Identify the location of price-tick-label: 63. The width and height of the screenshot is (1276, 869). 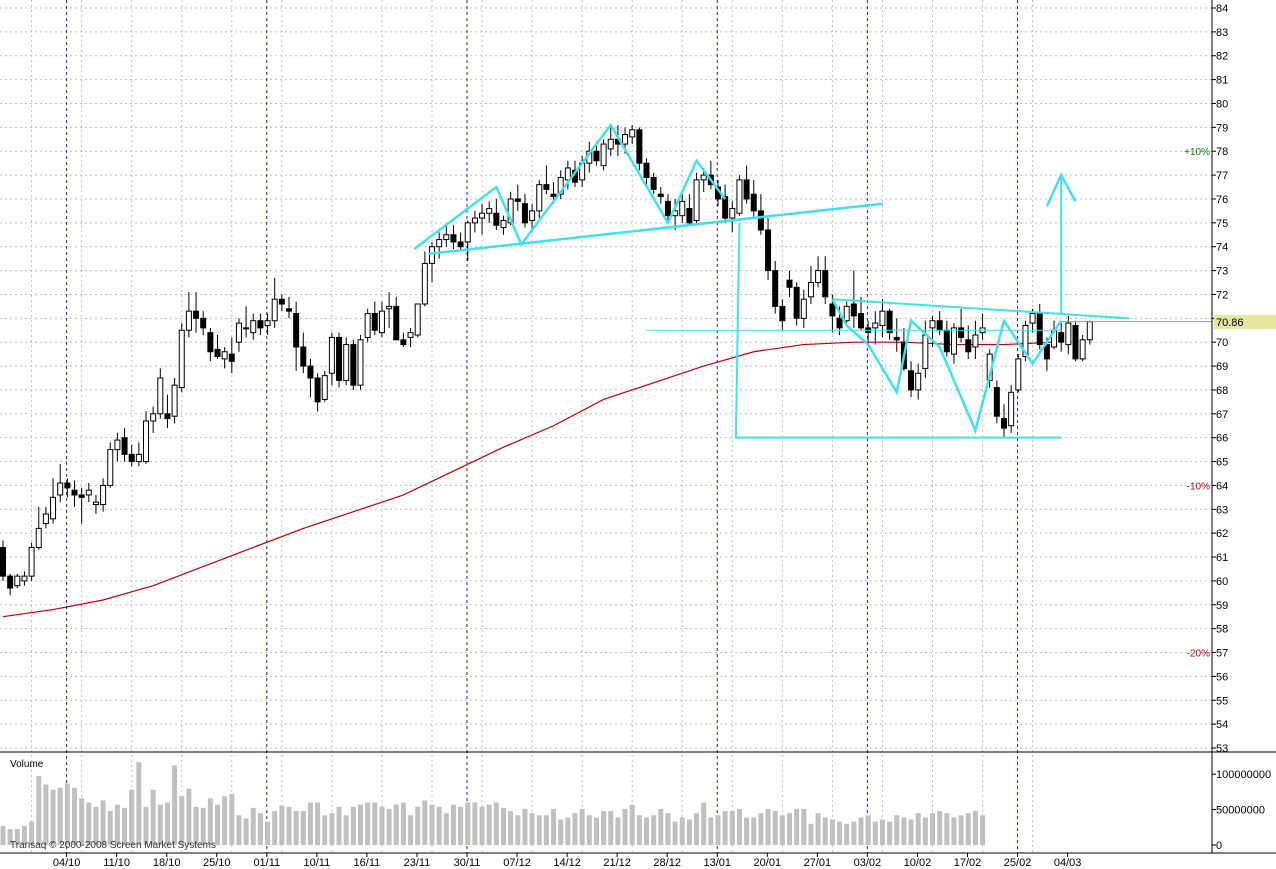
(1222, 510).